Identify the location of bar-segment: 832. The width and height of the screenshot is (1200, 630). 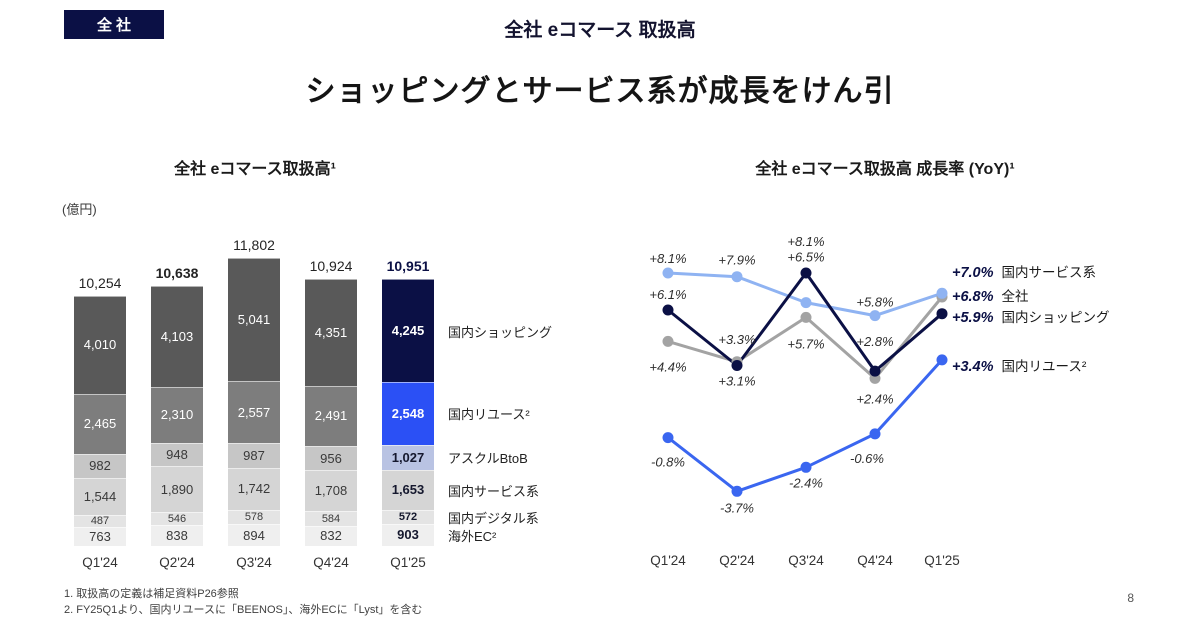
(331, 535).